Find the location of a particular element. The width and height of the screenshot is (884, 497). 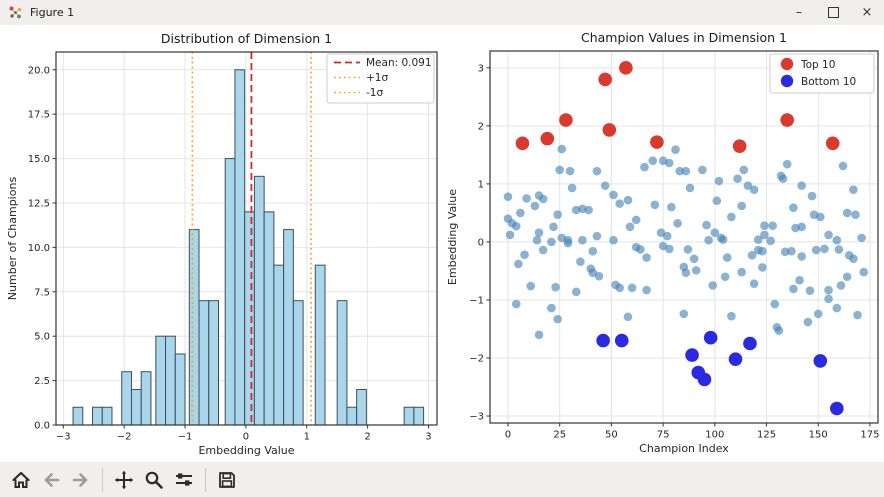

back-button is located at coordinates (51, 480).